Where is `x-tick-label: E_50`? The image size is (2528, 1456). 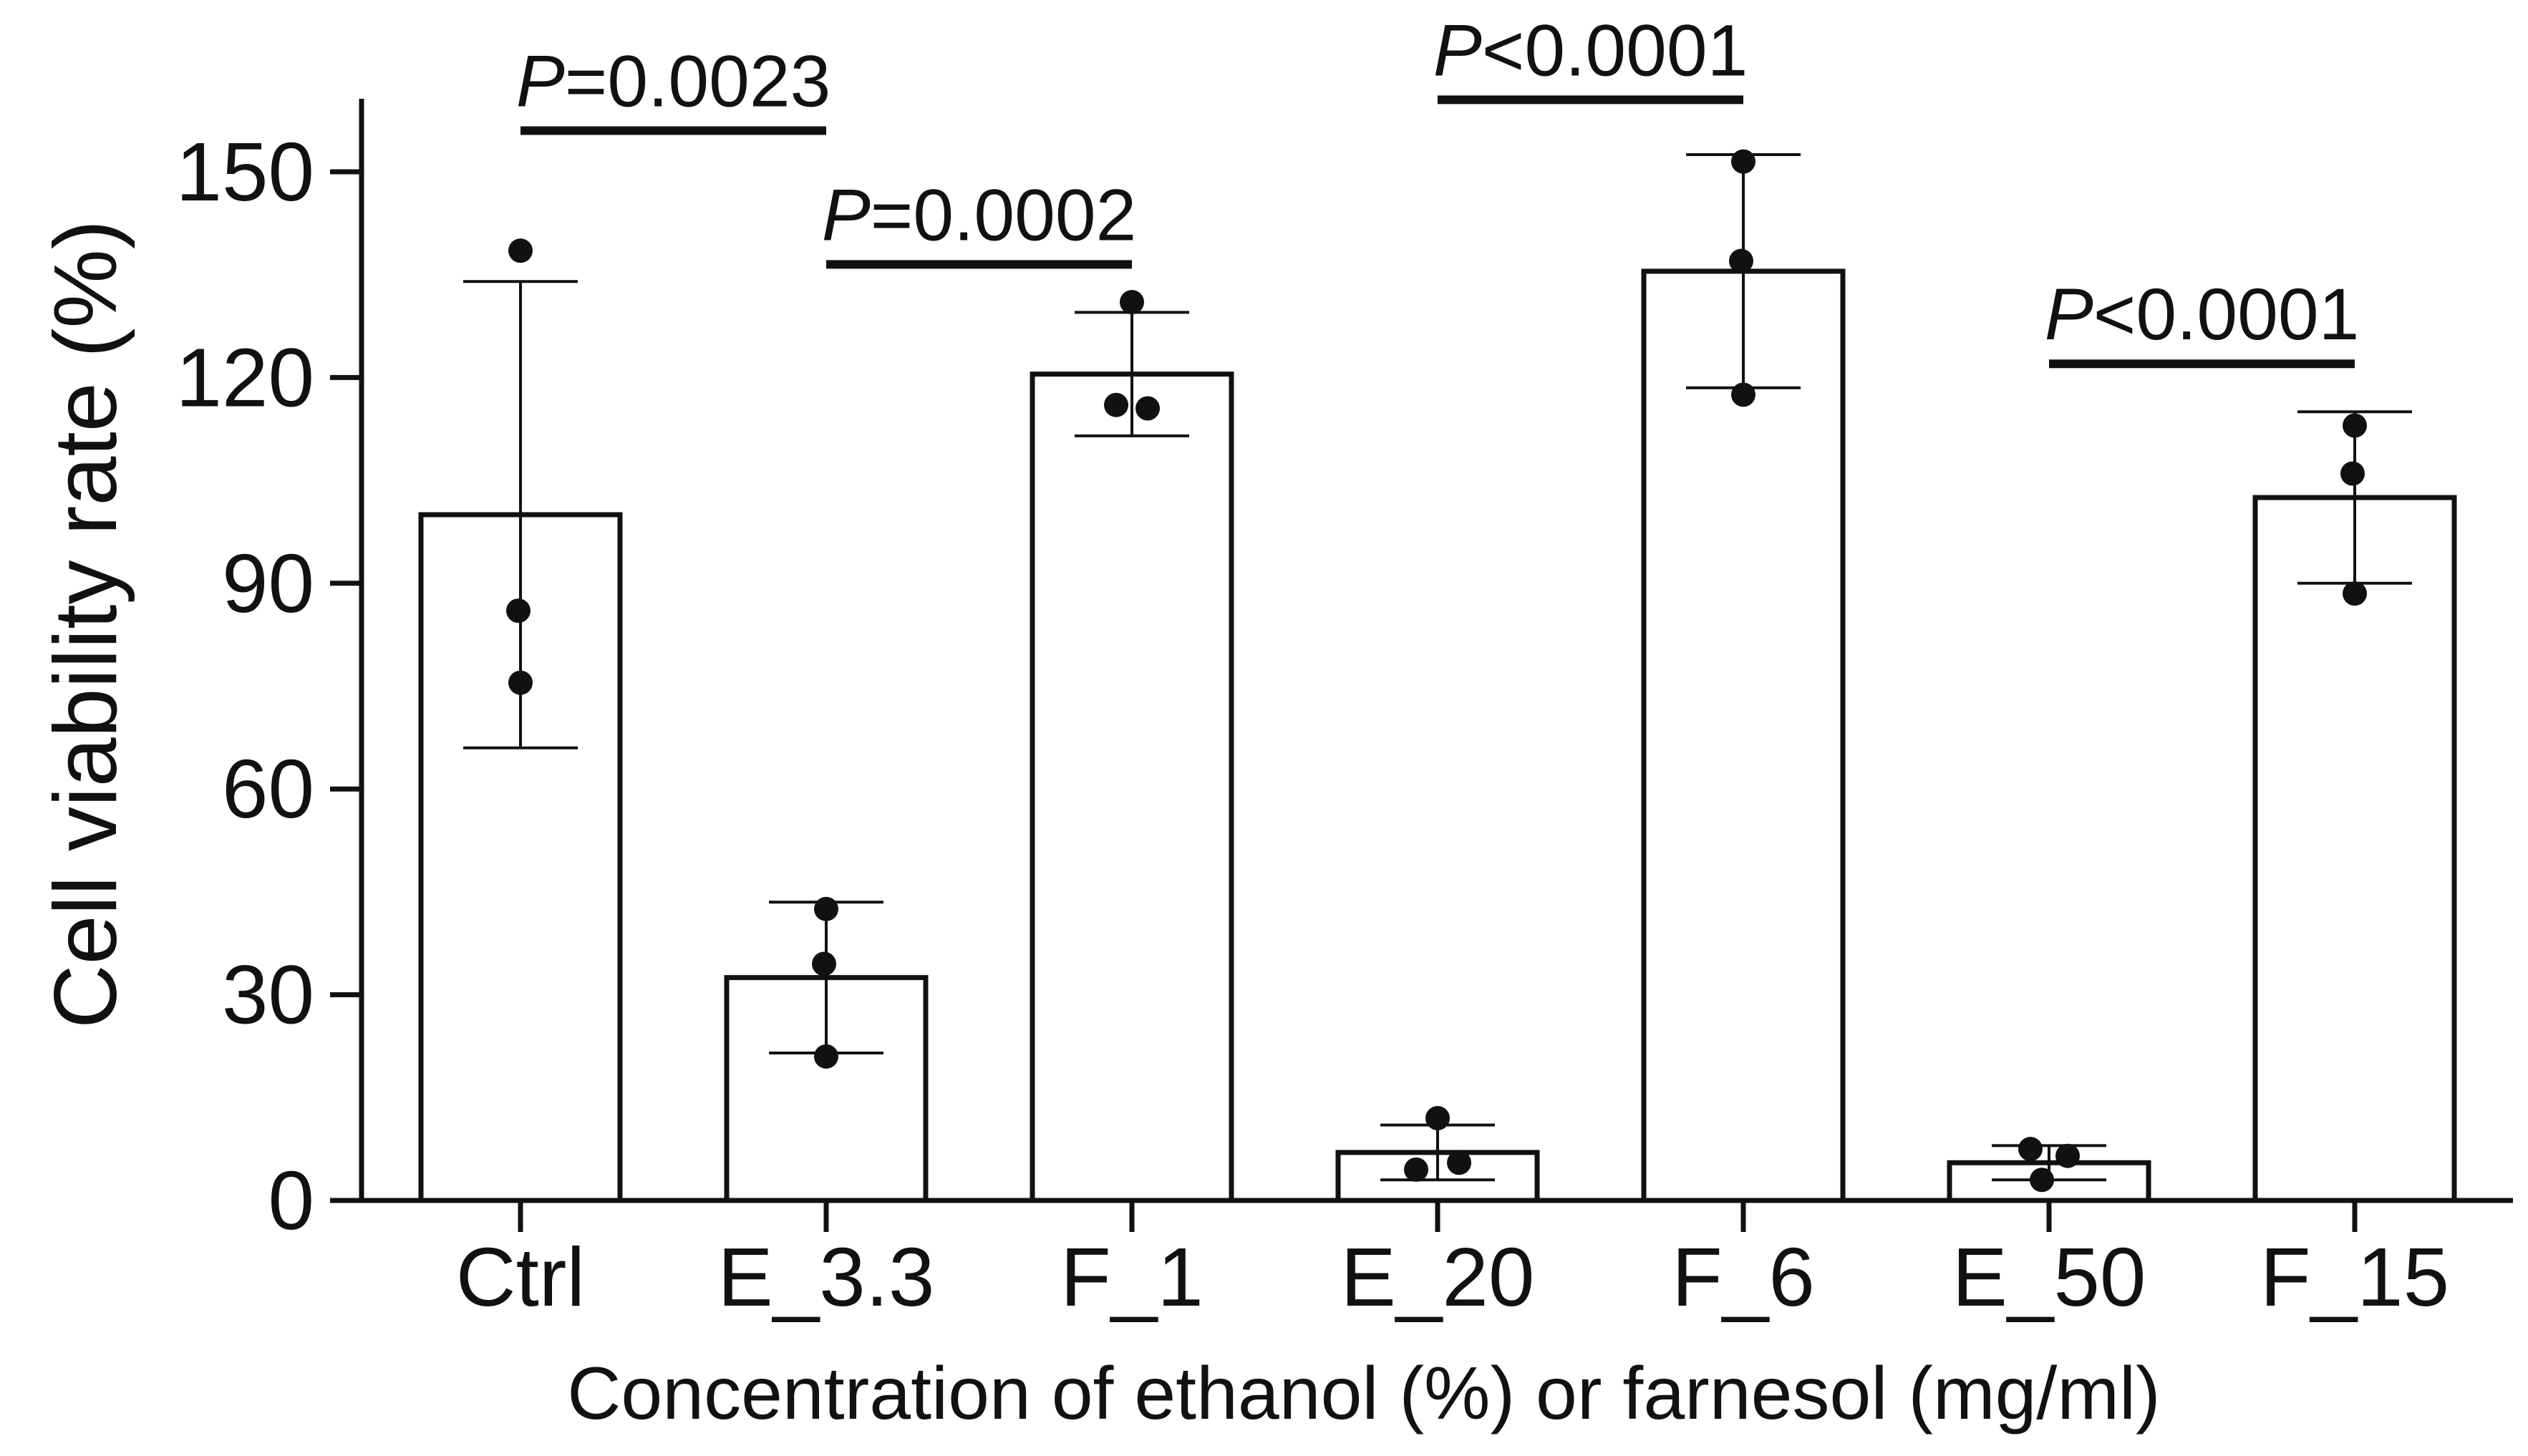
x-tick-label: E_50 is located at coordinates (2049, 1277).